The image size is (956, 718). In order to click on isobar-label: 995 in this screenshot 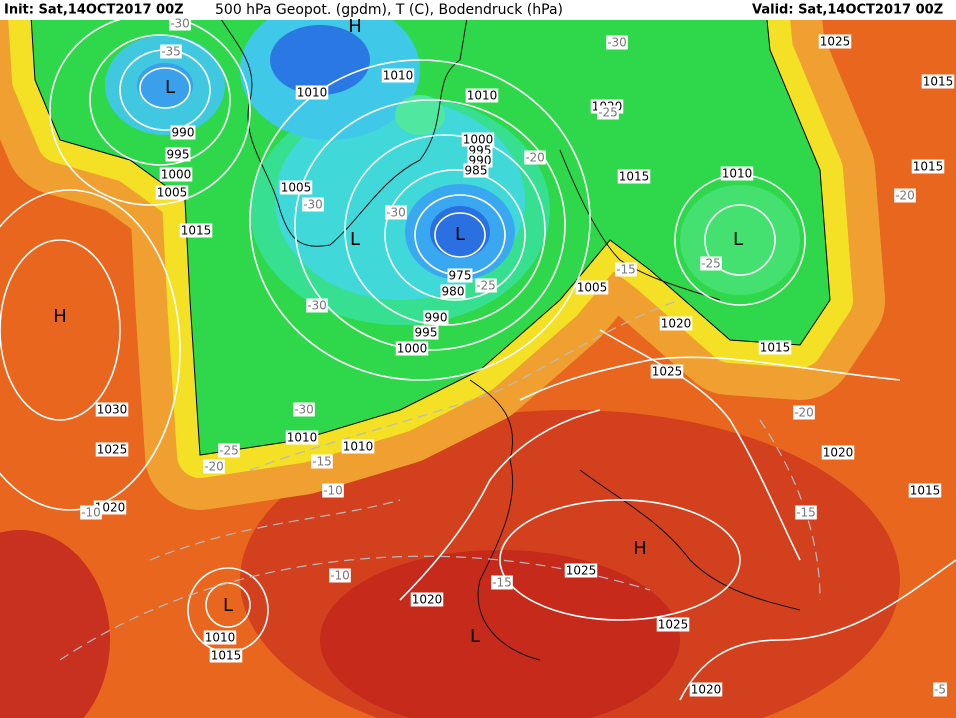, I will do `click(426, 333)`.